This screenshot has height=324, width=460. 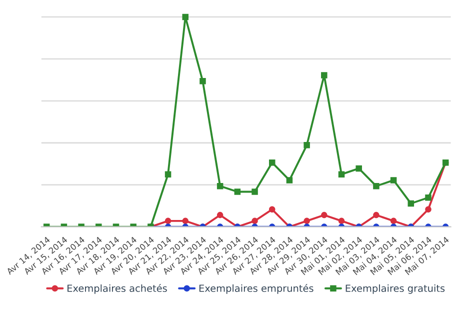 I want to click on legend-label: Exemplaires empruntés, so click(x=256, y=289).